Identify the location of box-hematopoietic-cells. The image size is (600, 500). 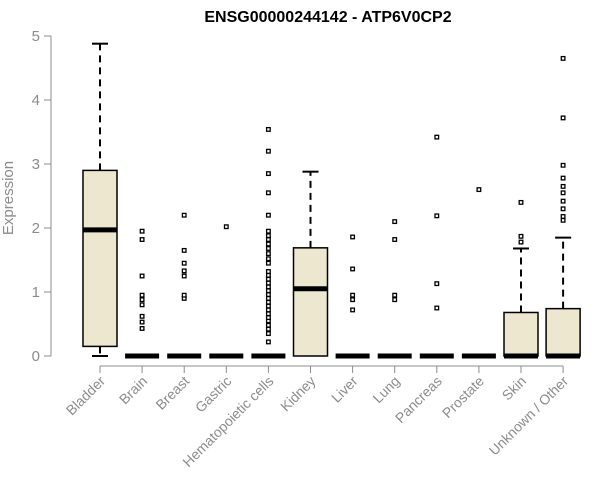
(268, 242).